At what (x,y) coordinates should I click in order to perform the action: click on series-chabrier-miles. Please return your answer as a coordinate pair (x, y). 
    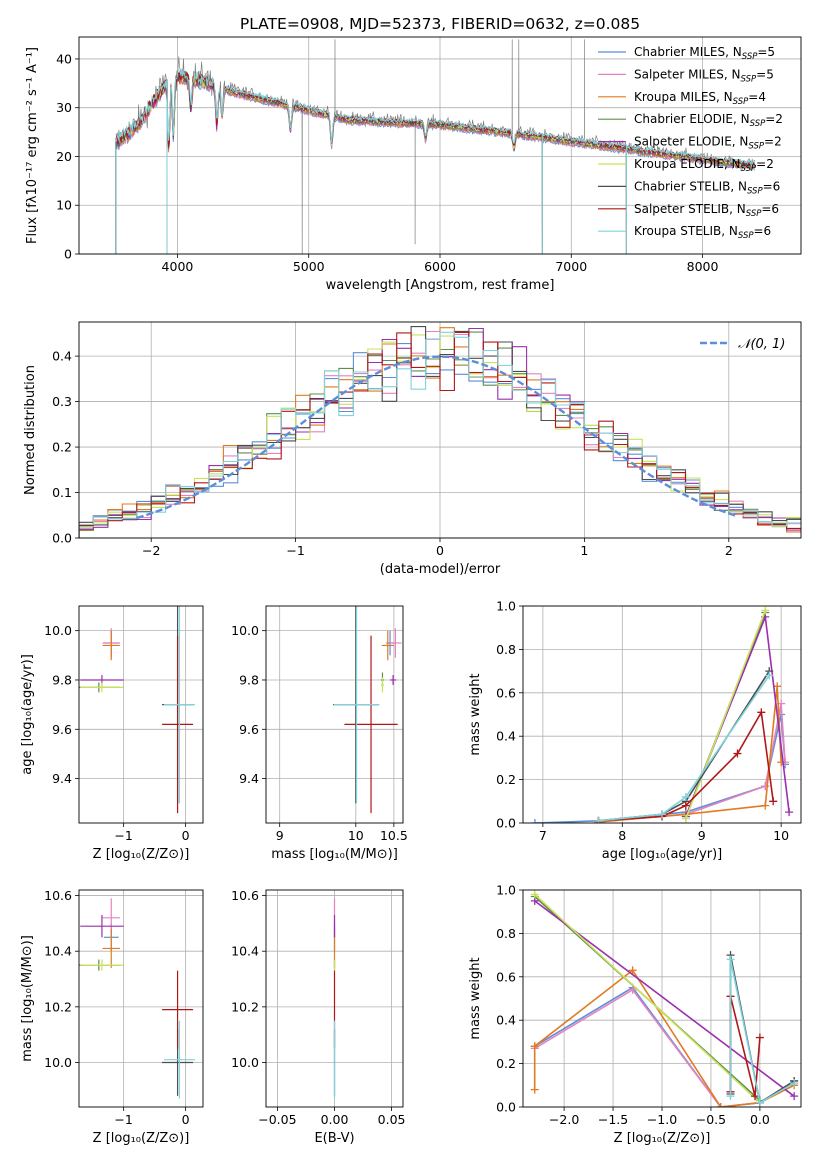
    Looking at the image, I should click on (660, 766).